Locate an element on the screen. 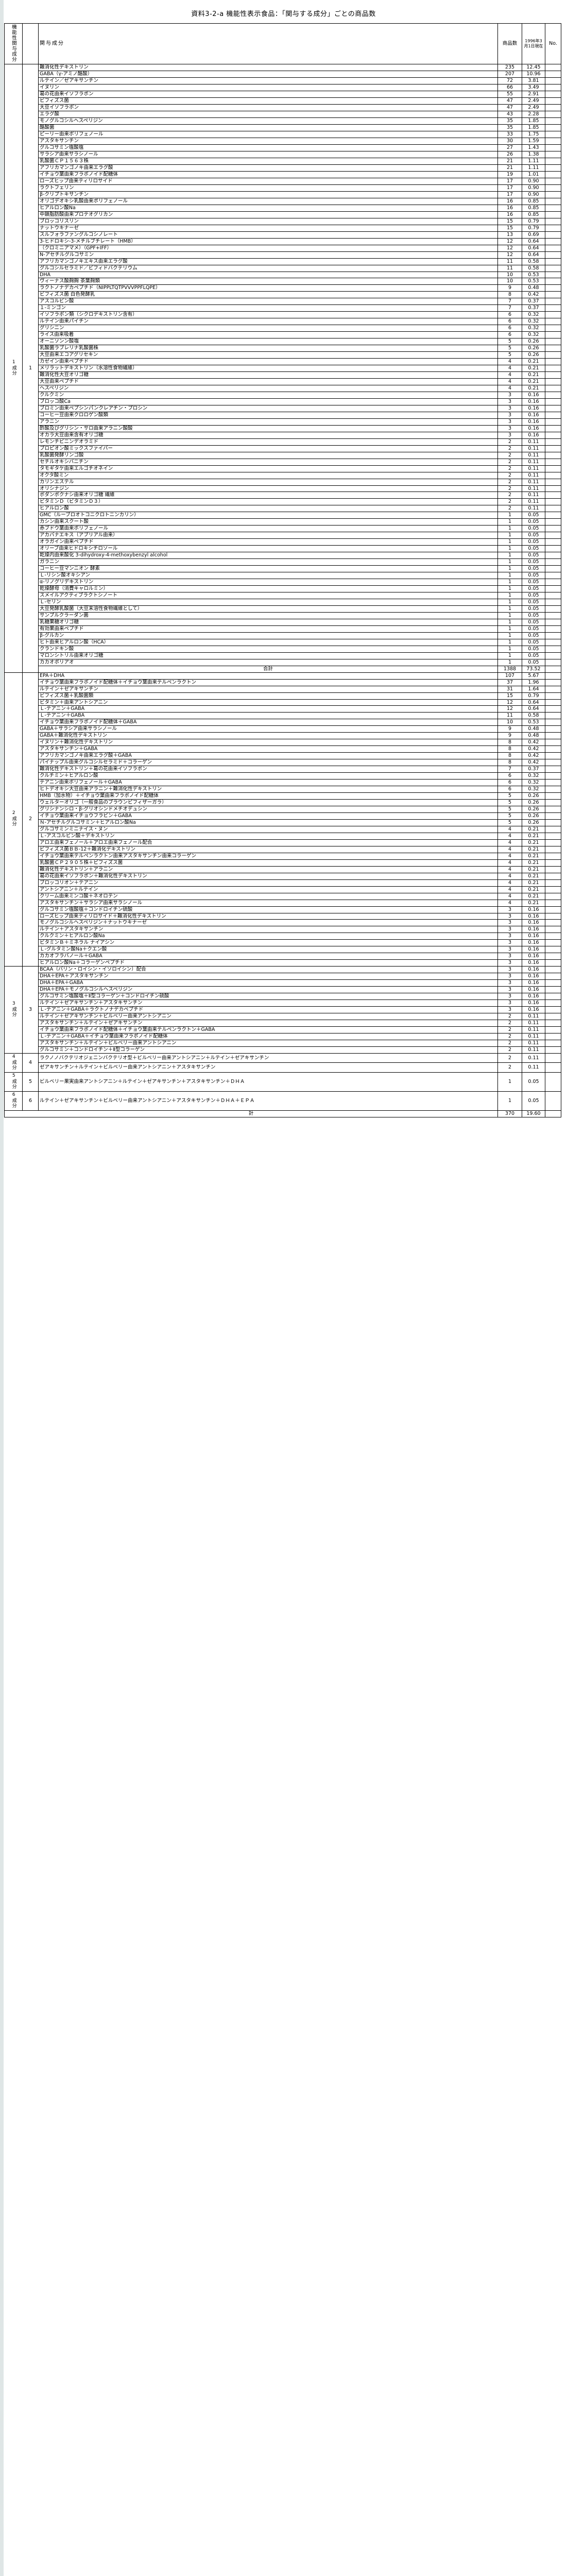  table-row: グルコサミン塩酸塩 27 1.43 is located at coordinates (283, 148).